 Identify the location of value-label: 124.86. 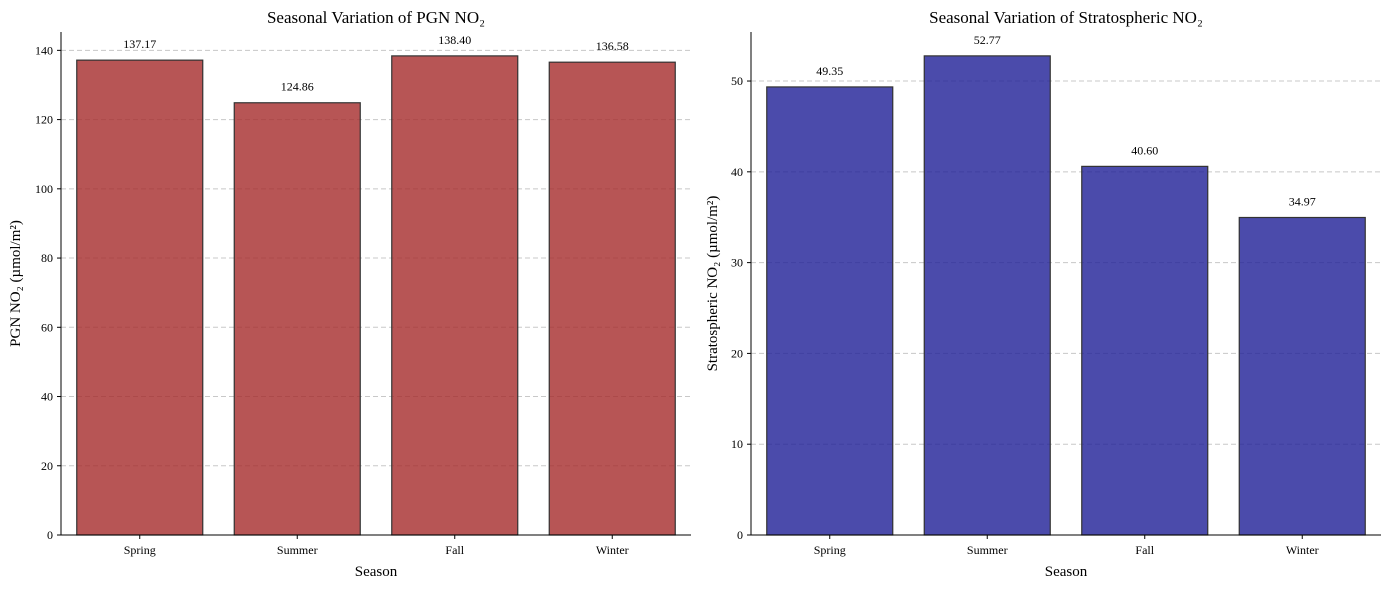
(297, 87).